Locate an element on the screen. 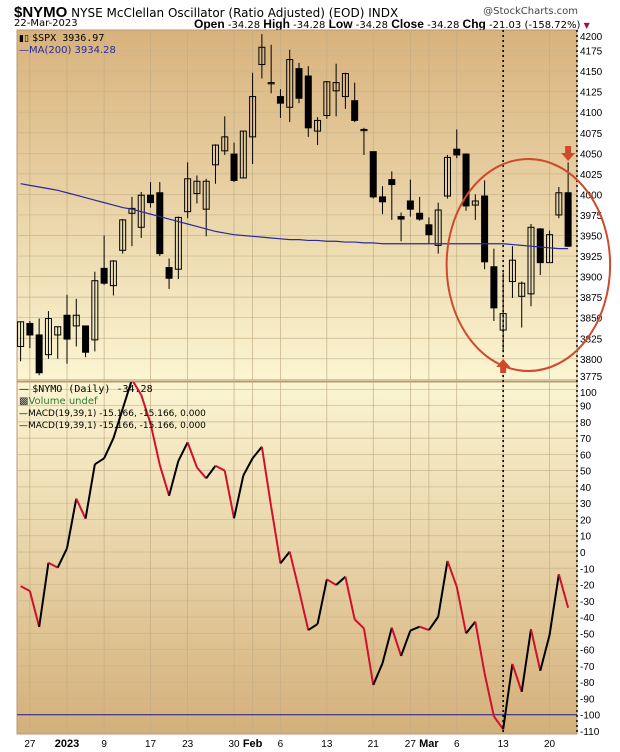 This screenshot has height=752, width=620. macd-legend-1-text: MACD(19,39,1) -15.166, -15.166, 0.000 is located at coordinates (117, 414).